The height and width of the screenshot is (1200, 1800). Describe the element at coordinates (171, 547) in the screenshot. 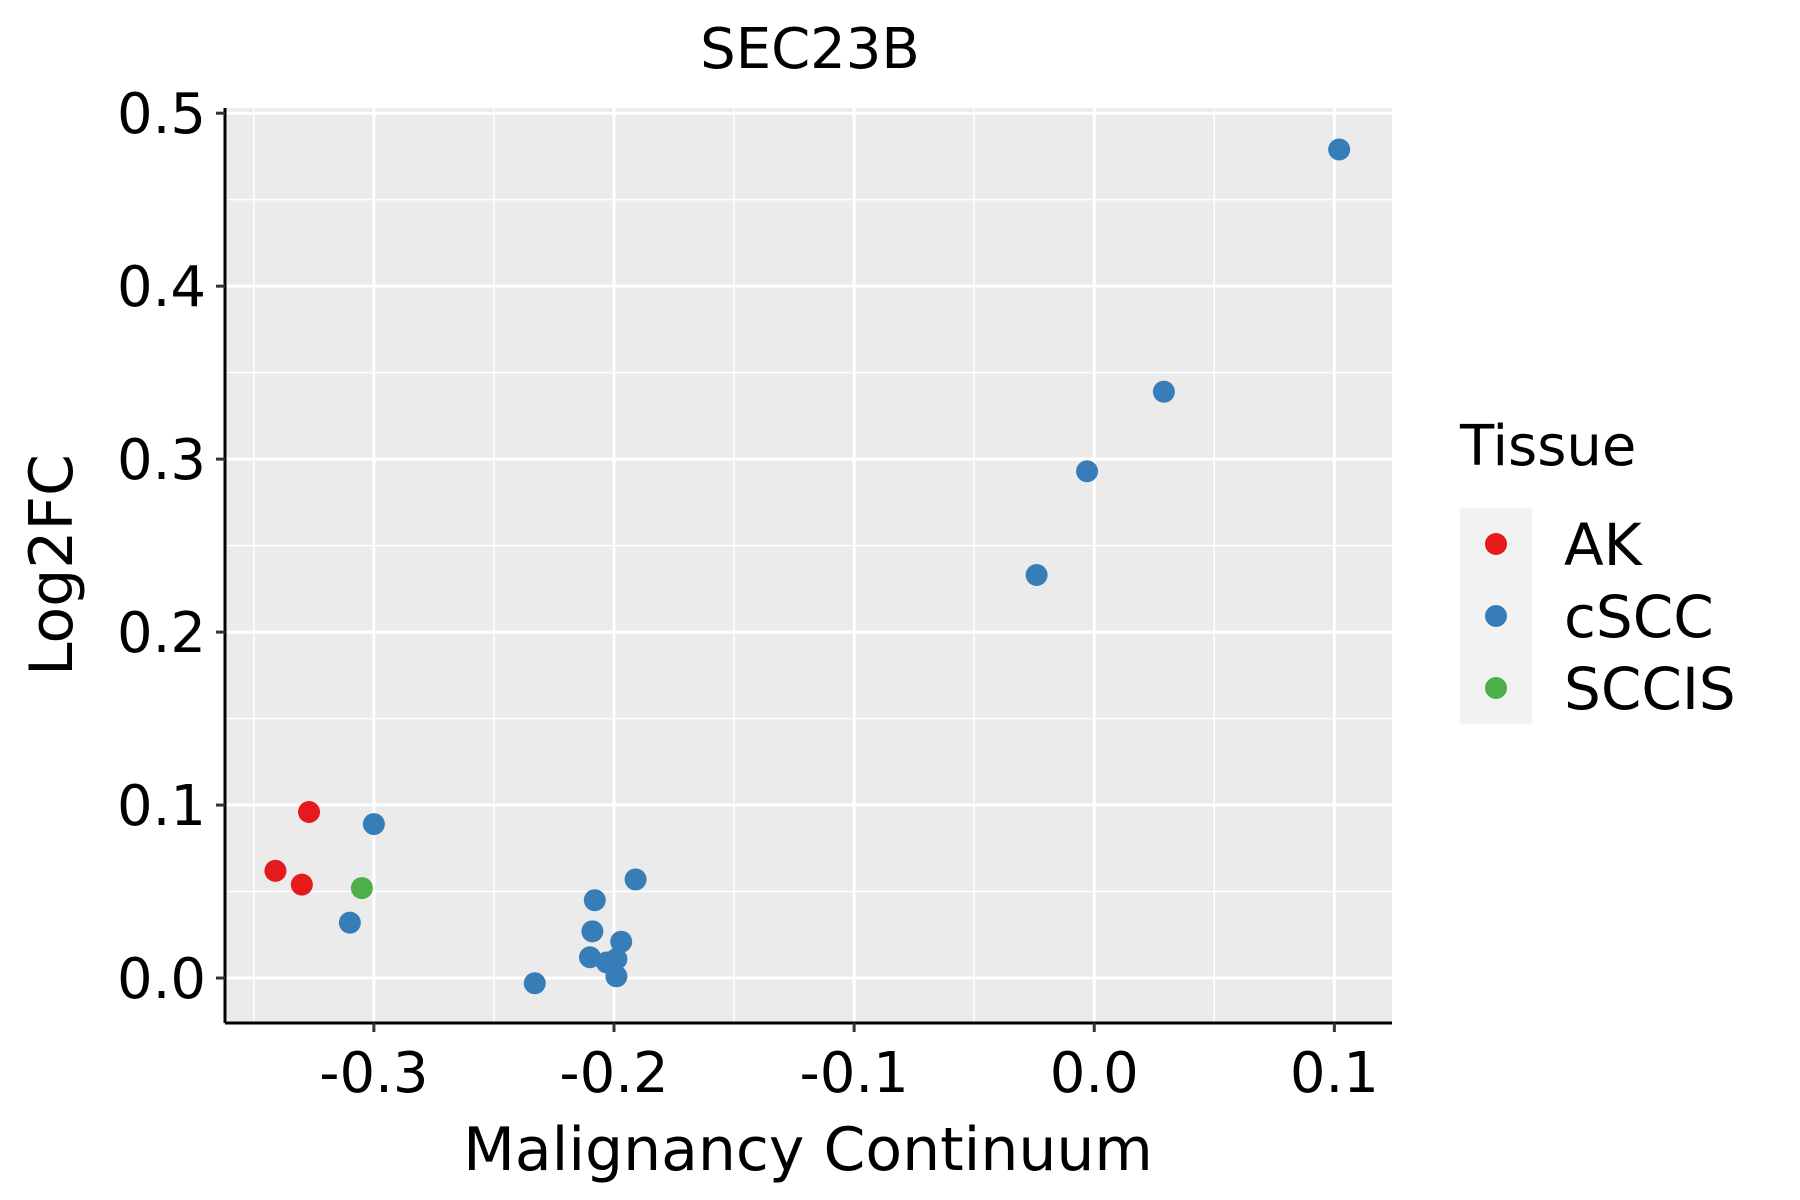

I see `y-axis-ticks: 0.0 0.1 0.2 0.3 0.4 0.5` at that location.